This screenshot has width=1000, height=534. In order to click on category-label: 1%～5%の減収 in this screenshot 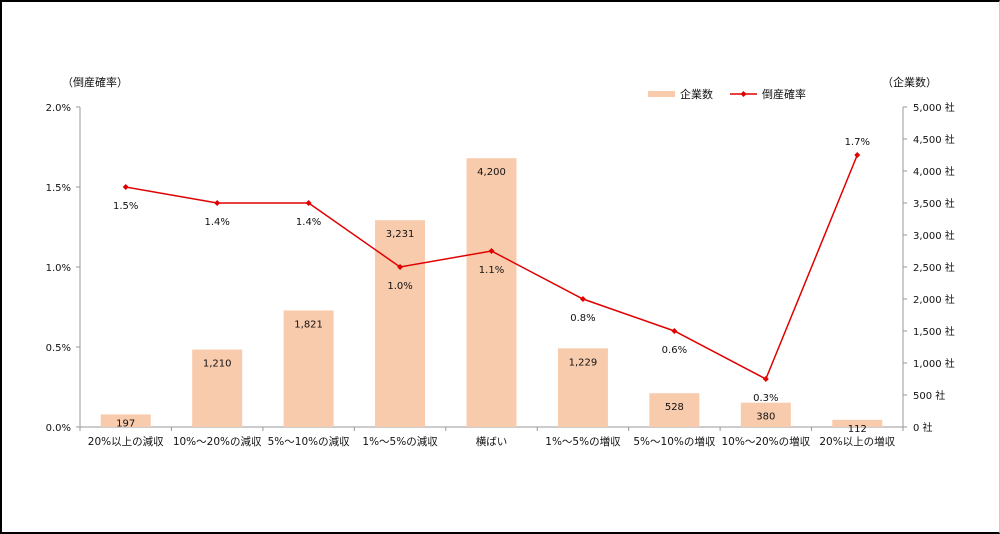, I will do `click(400, 441)`.